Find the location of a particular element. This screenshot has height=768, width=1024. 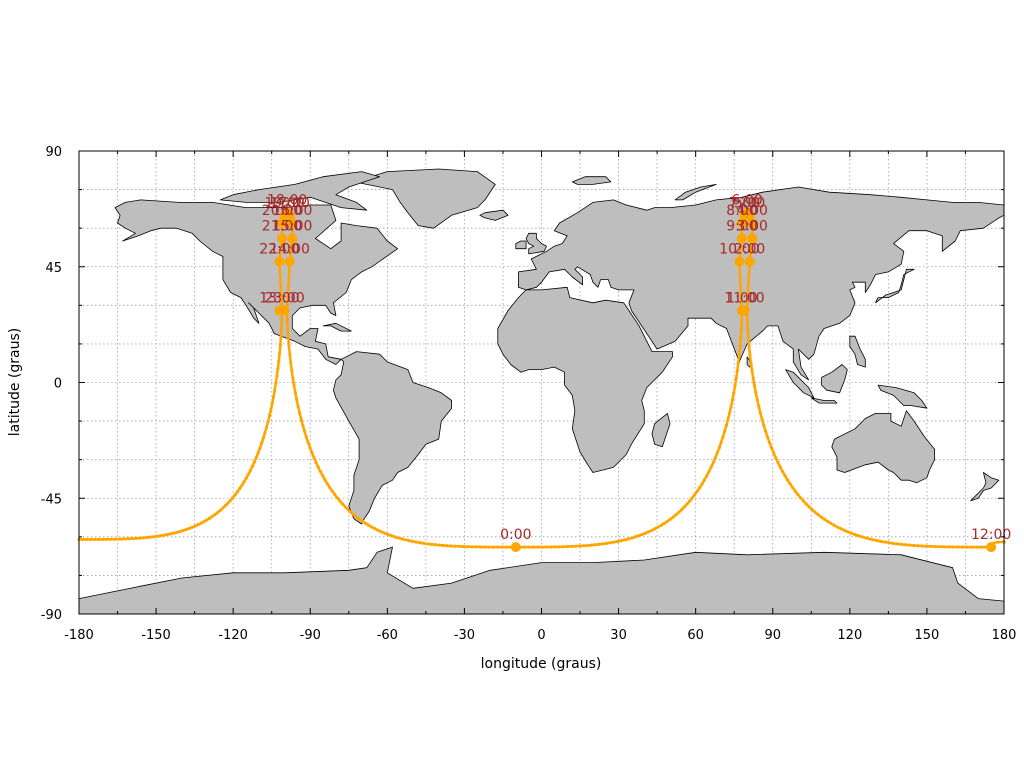

time-label: 12:00 is located at coordinates (991, 535).